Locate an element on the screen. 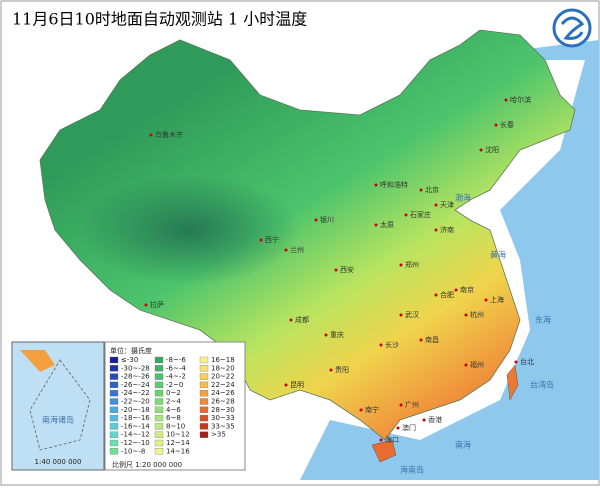  legend-label: >35 is located at coordinates (218, 435).